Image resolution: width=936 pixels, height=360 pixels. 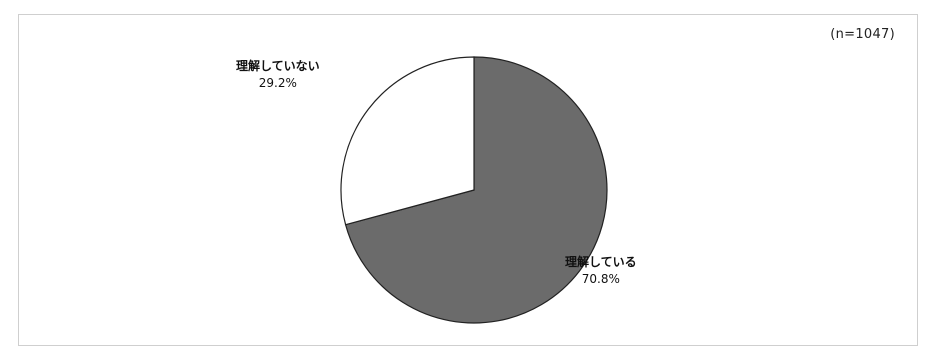 I want to click on sample-size-label: (n=1047), so click(x=862, y=34).